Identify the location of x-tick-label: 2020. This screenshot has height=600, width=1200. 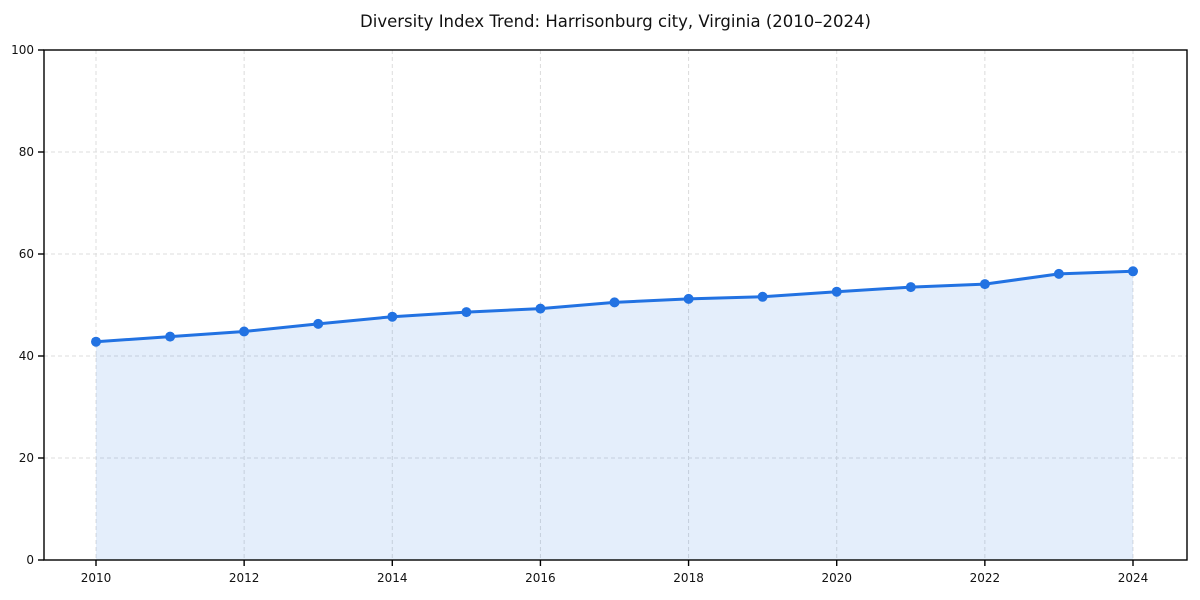
(836, 578).